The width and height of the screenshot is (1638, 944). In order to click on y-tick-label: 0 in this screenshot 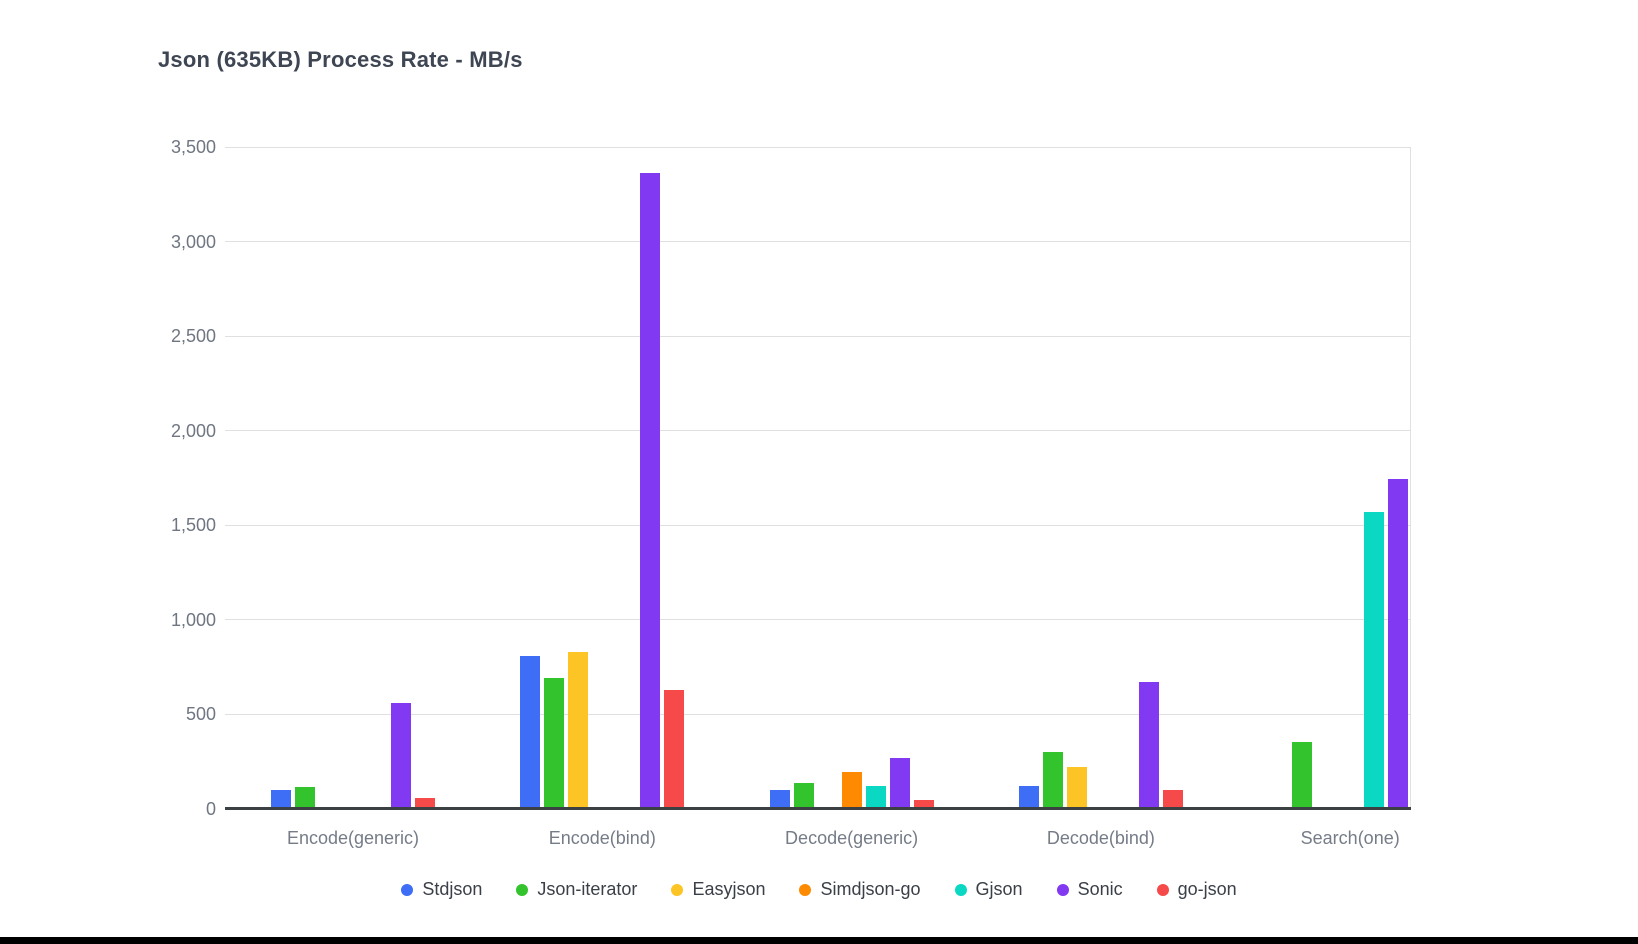, I will do `click(210, 809)`.